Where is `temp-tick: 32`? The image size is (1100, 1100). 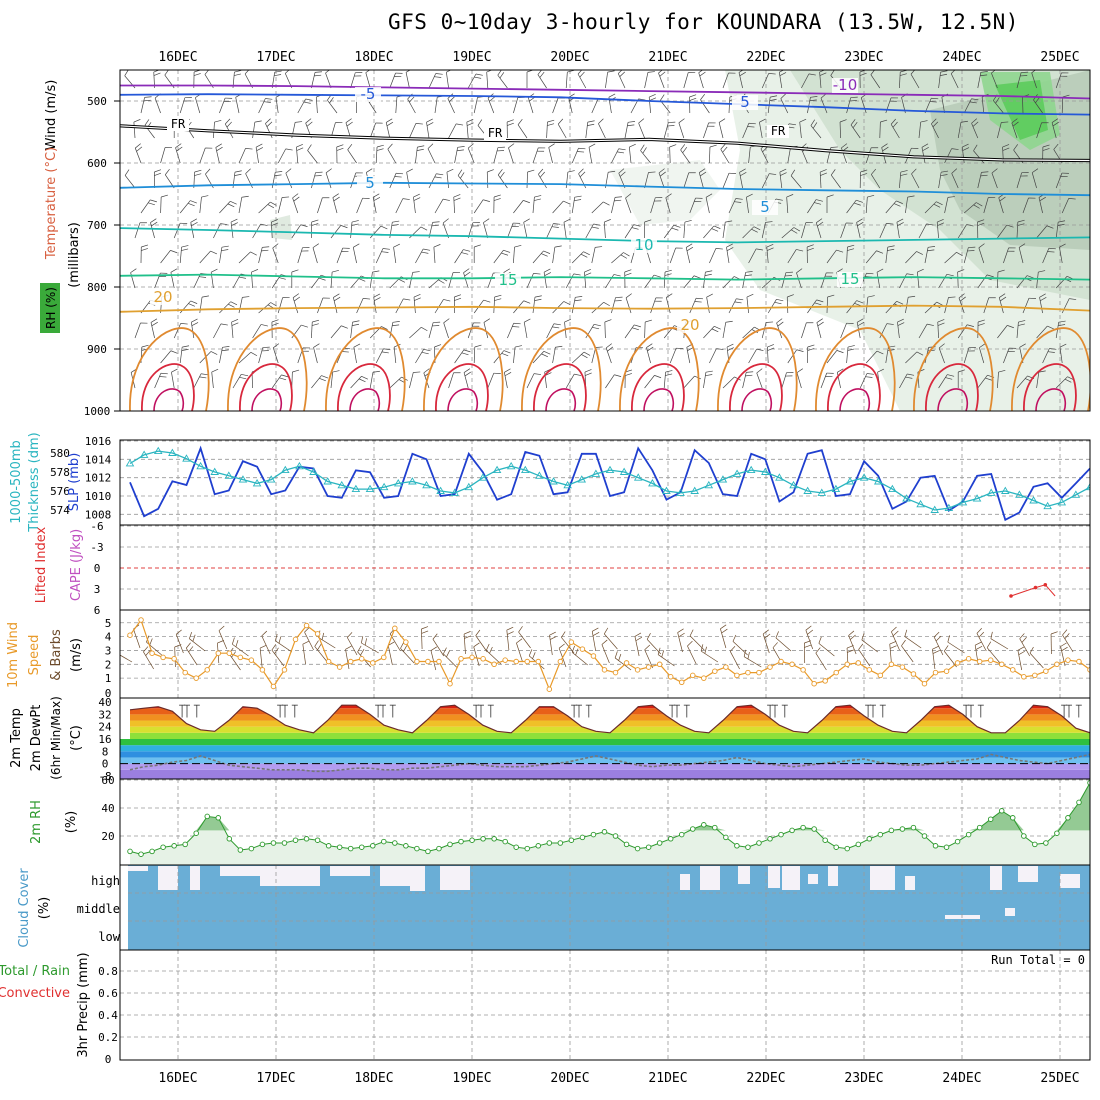 temp-tick: 32 is located at coordinates (104, 714).